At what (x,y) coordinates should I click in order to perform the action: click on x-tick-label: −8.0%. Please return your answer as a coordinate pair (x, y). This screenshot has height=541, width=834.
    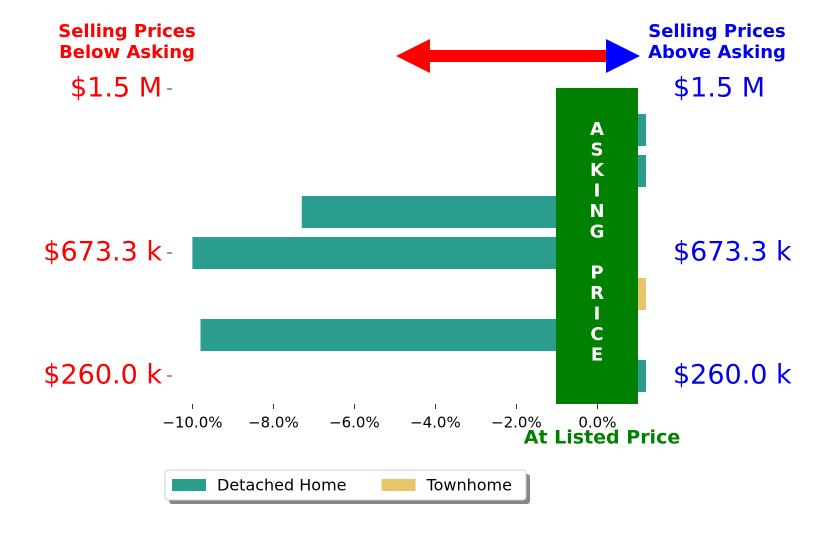
    Looking at the image, I should click on (273, 423).